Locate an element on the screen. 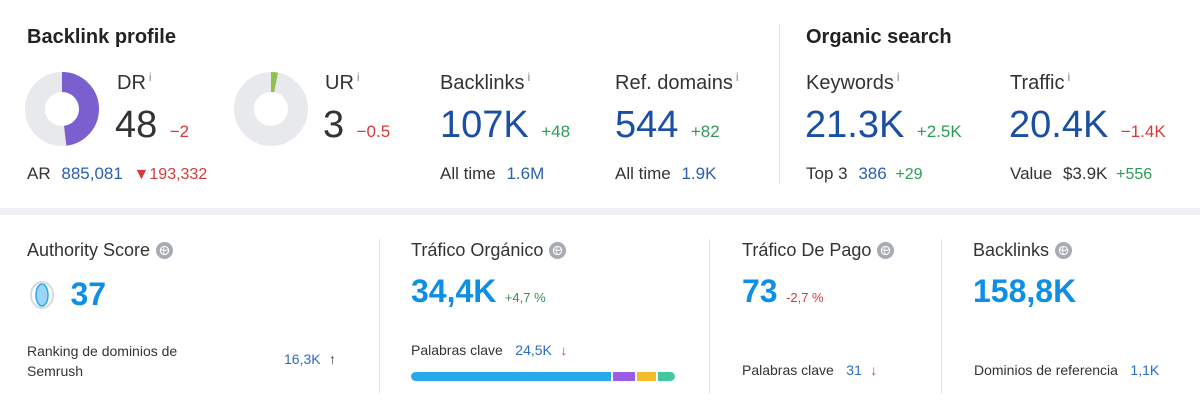  backlinks-info-icon: i is located at coordinates (529, 77).